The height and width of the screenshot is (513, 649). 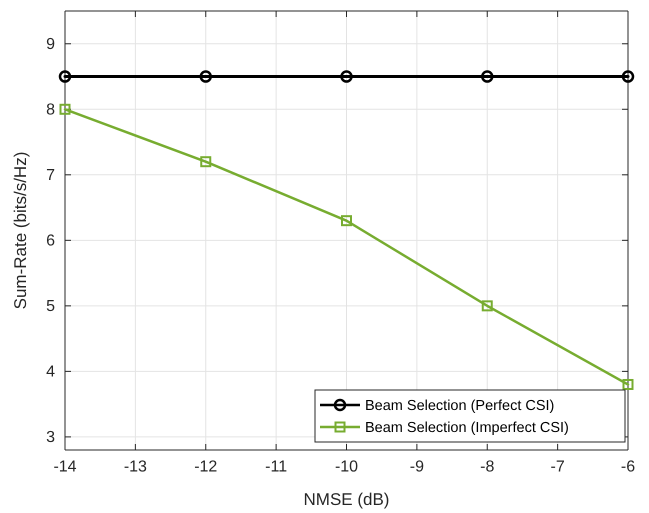 I want to click on x-tick-label: -7, so click(x=557, y=467).